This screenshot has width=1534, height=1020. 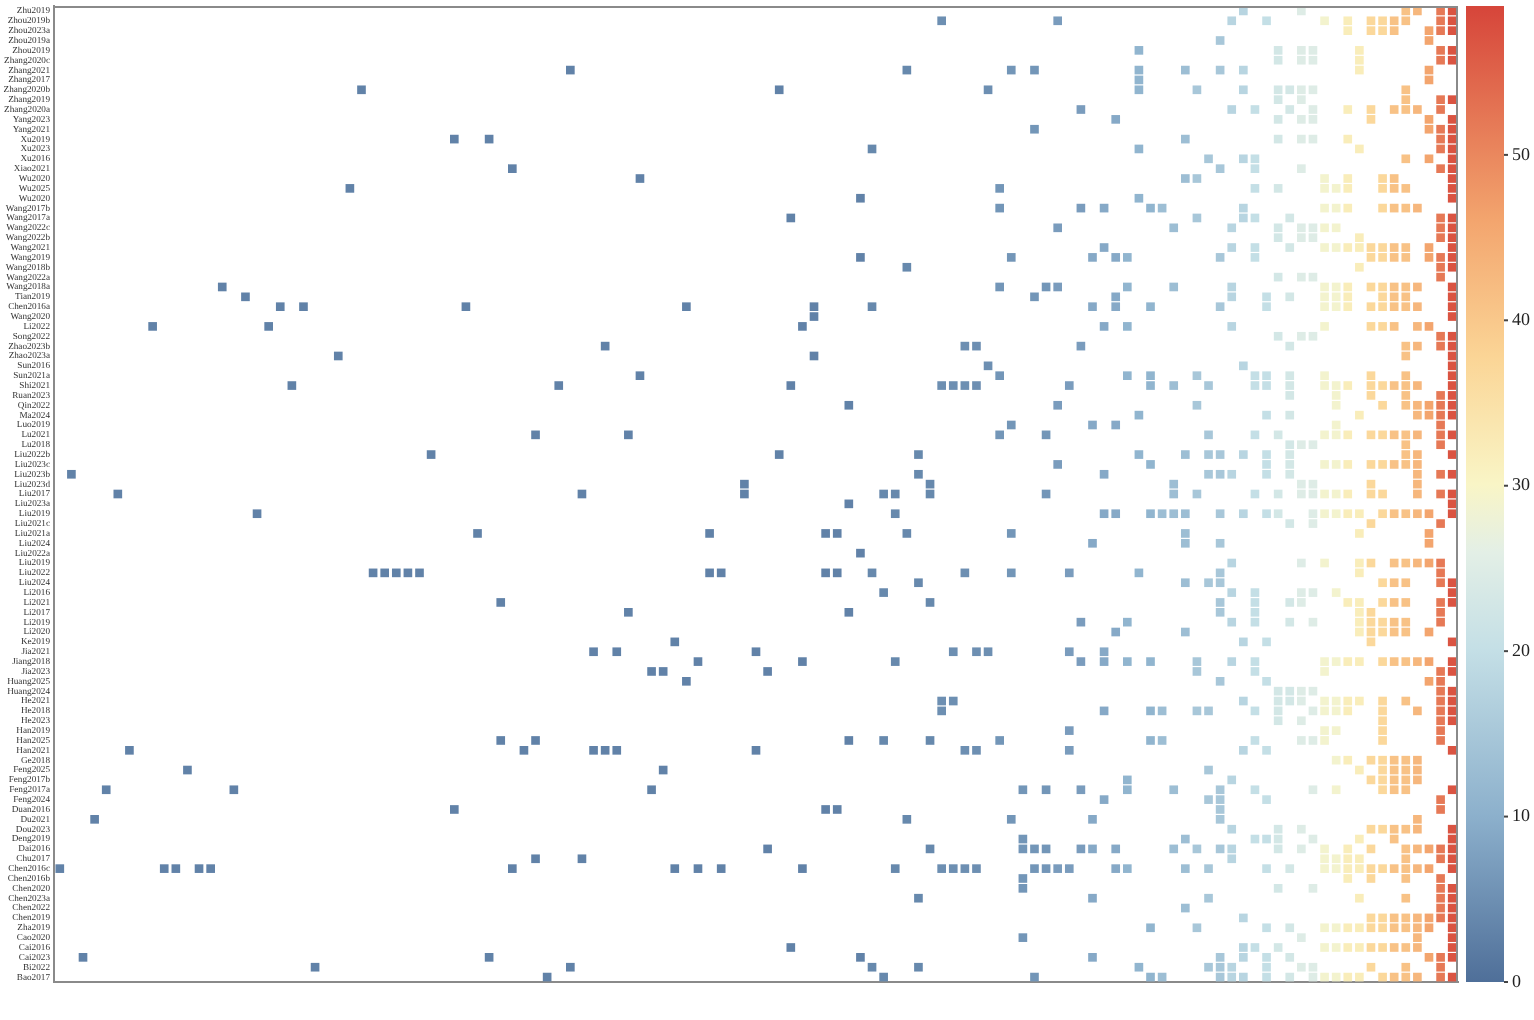 I want to click on color-bar-label: 50, so click(x=1521, y=153).